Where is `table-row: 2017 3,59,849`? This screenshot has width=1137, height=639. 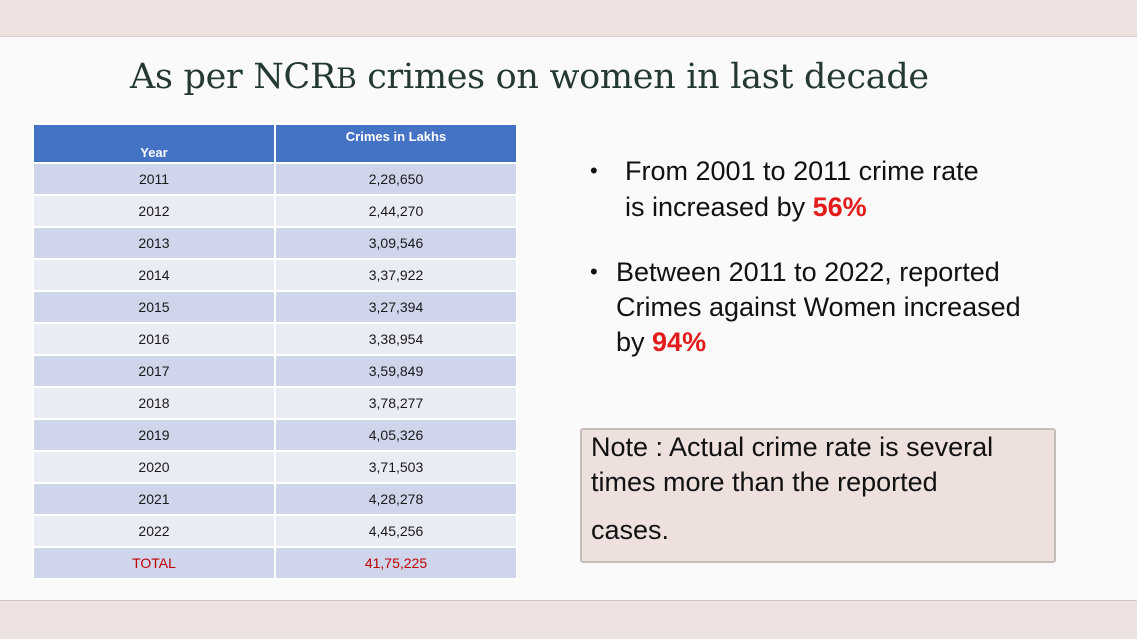 table-row: 2017 3,59,849 is located at coordinates (275, 371).